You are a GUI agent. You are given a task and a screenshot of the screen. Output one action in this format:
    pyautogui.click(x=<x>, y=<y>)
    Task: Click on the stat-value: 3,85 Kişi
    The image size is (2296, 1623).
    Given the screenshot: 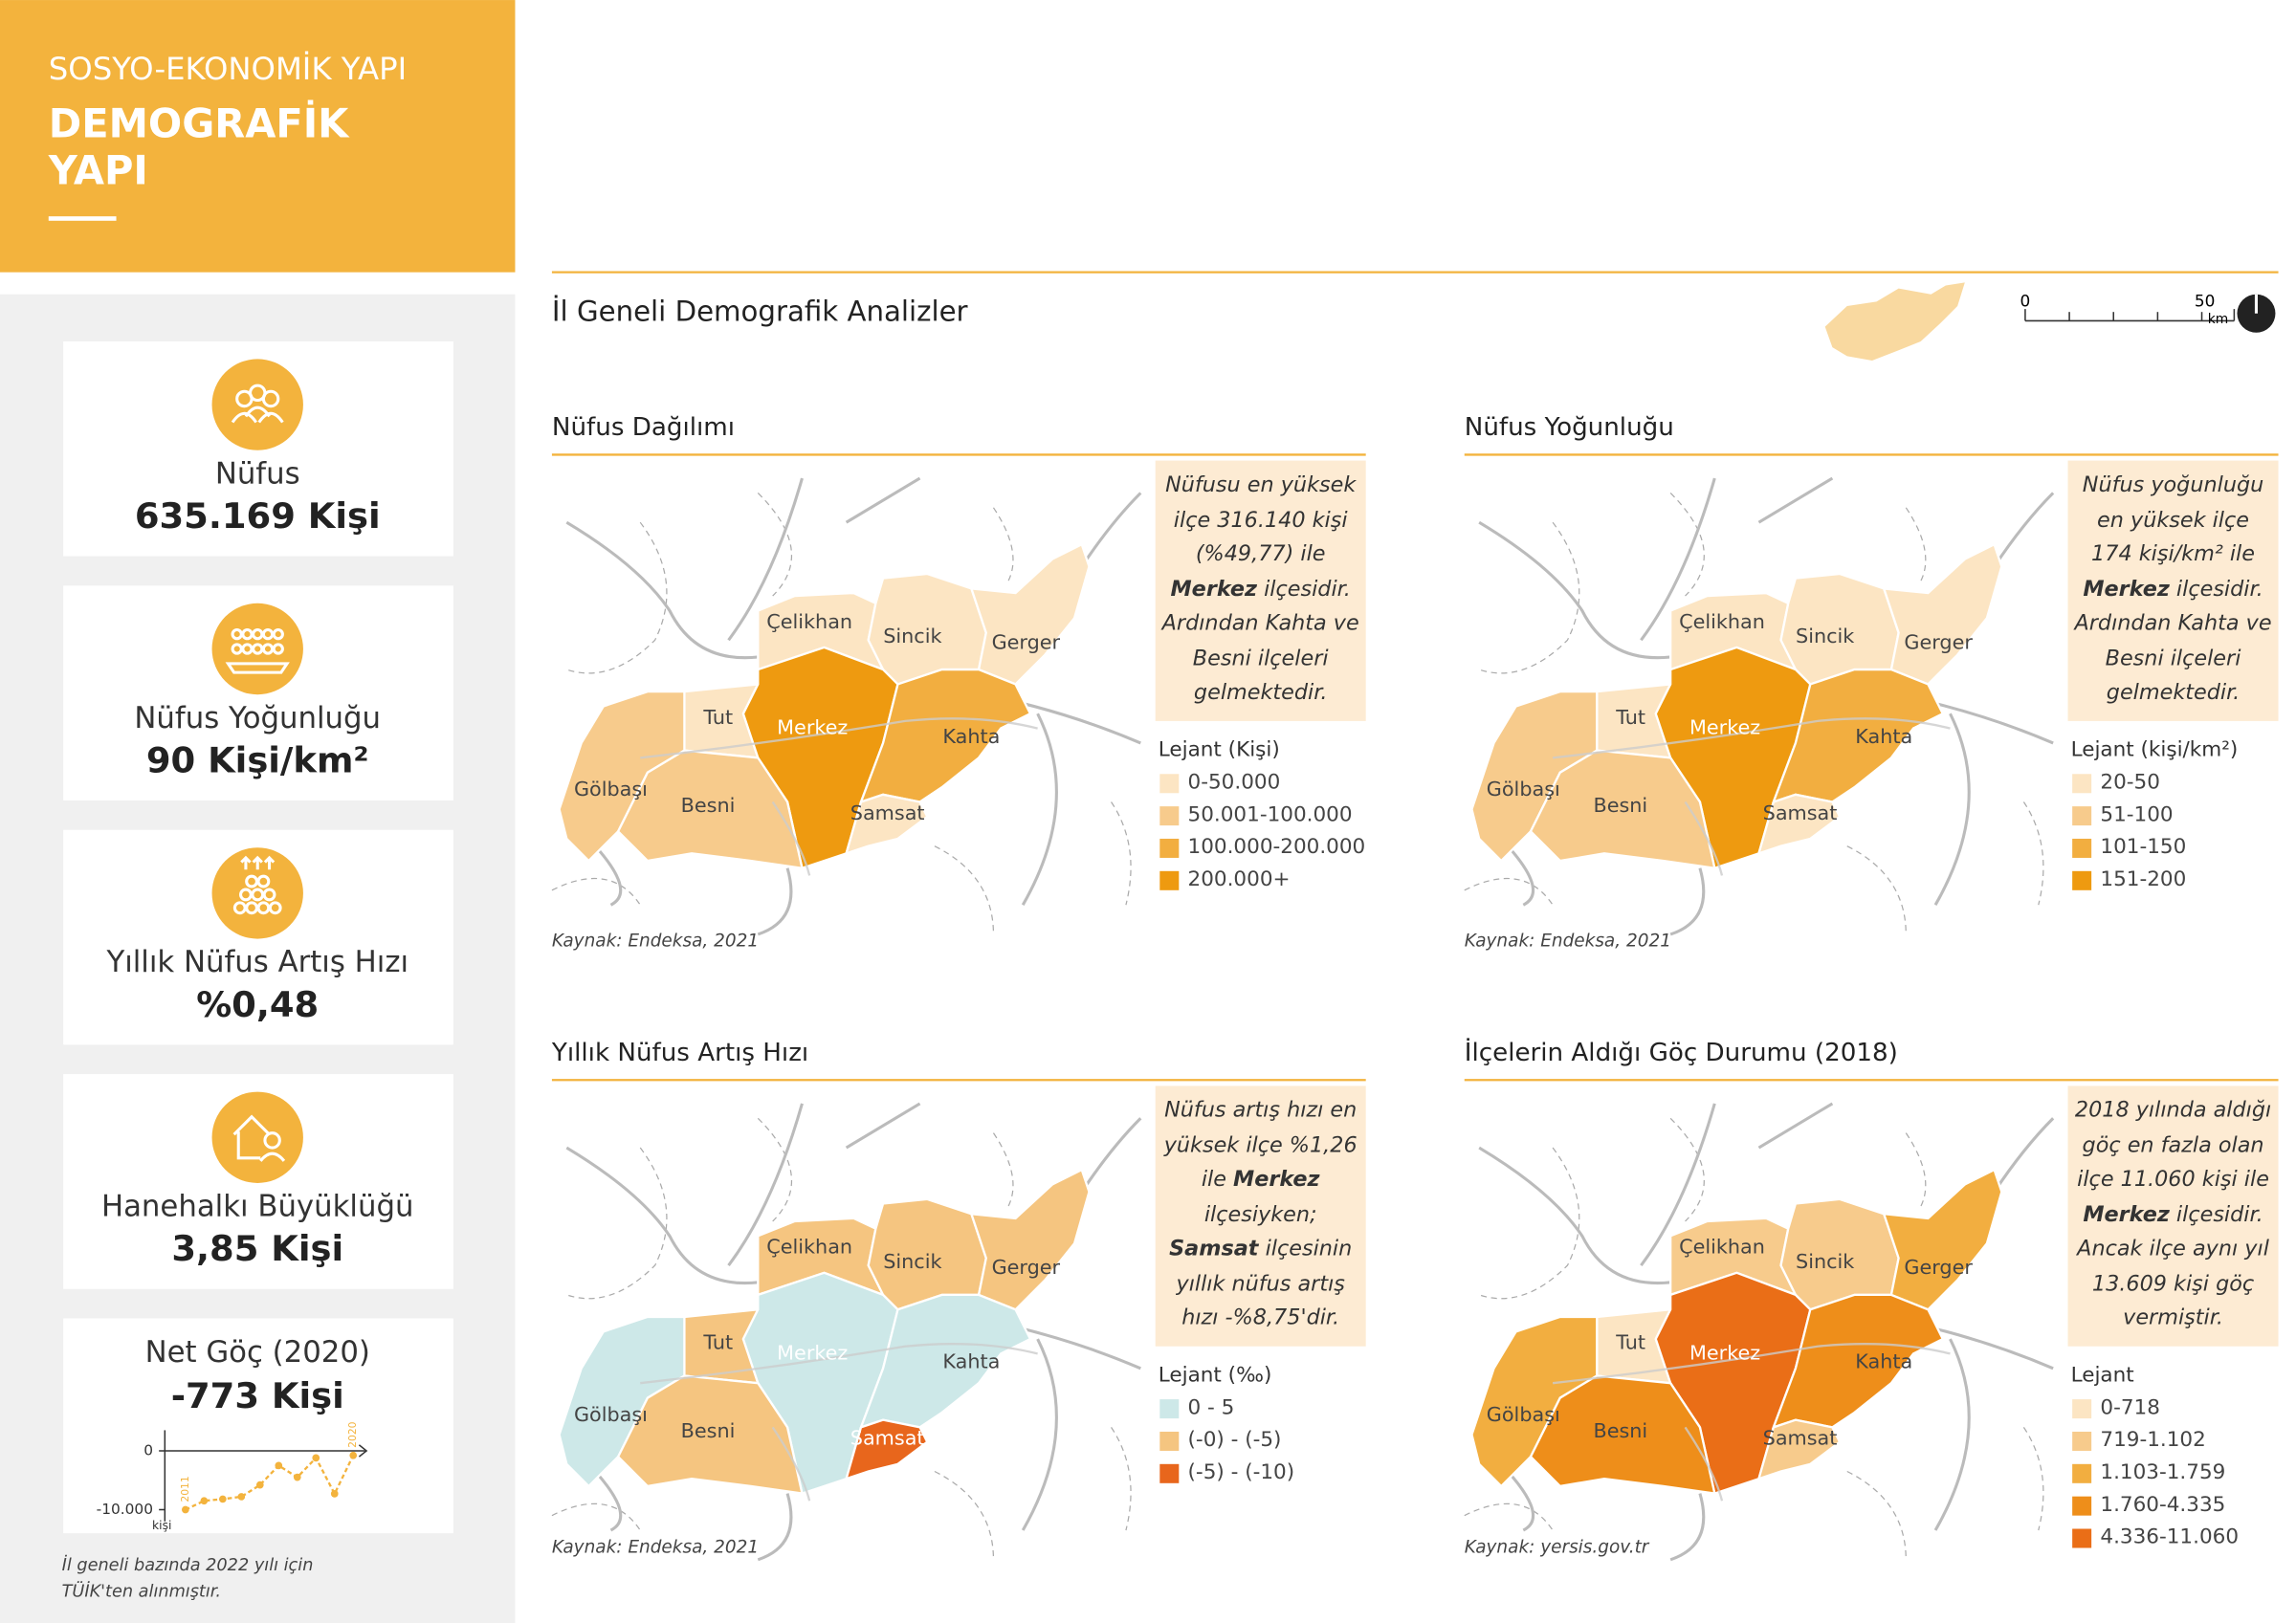 What is the action you would take?
    pyautogui.click(x=257, y=1248)
    